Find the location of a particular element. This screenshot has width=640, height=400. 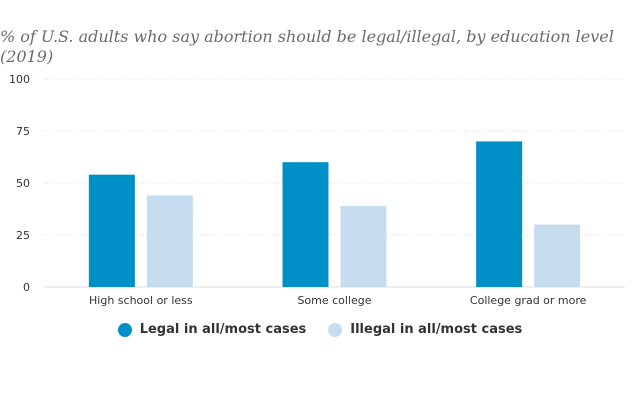

legend-swatch-illegal is located at coordinates (335, 329).